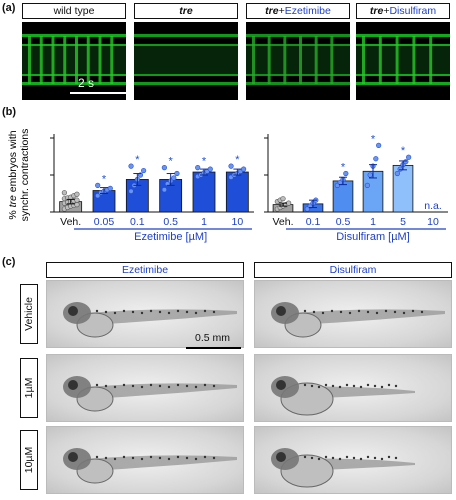 This screenshot has height=500, width=456. I want to click on kymograph-header-1: tre, so click(186, 11).